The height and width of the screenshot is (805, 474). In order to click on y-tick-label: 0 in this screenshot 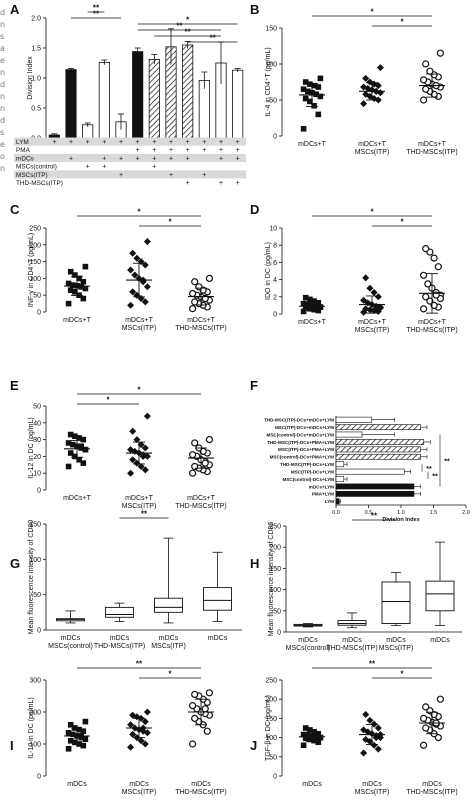, I will do `click(275, 137)`.